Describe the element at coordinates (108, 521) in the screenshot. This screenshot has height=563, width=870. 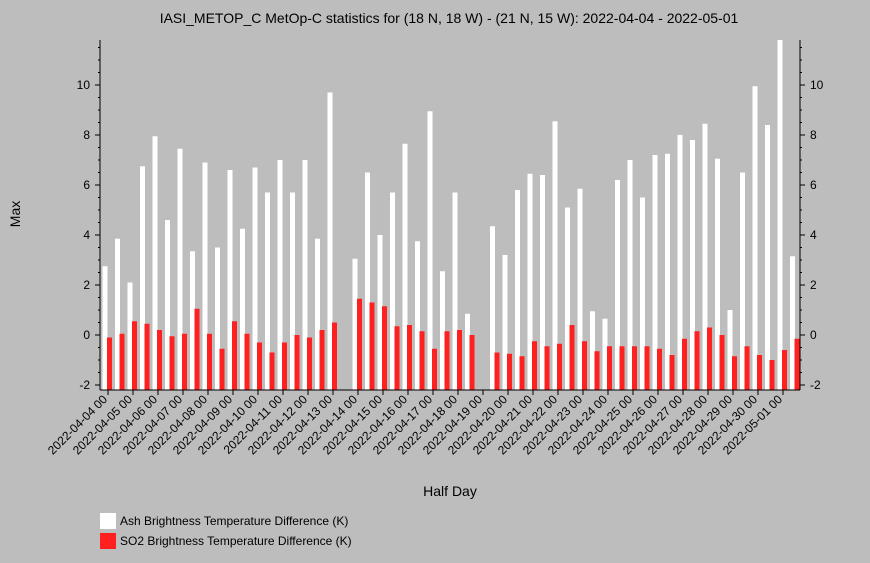
I see `legend-swatch-ash` at that location.